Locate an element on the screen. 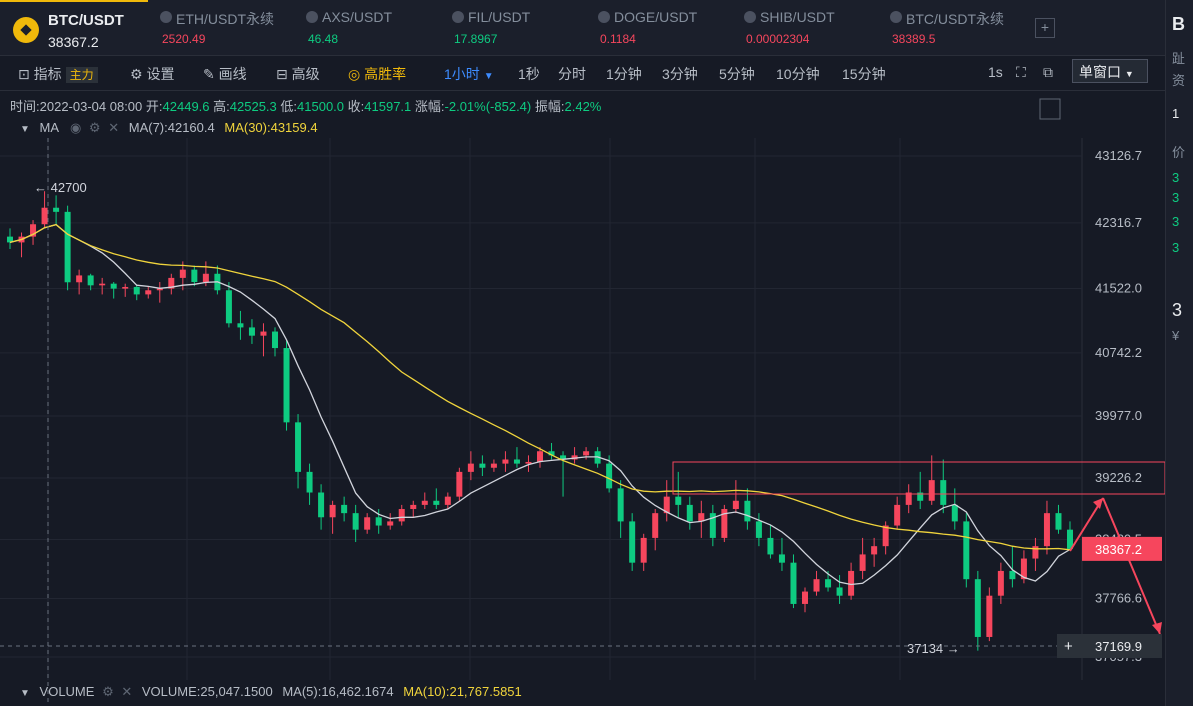 The width and height of the screenshot is (1193, 706). price-tick-label: 39226.2 is located at coordinates (1118, 477).